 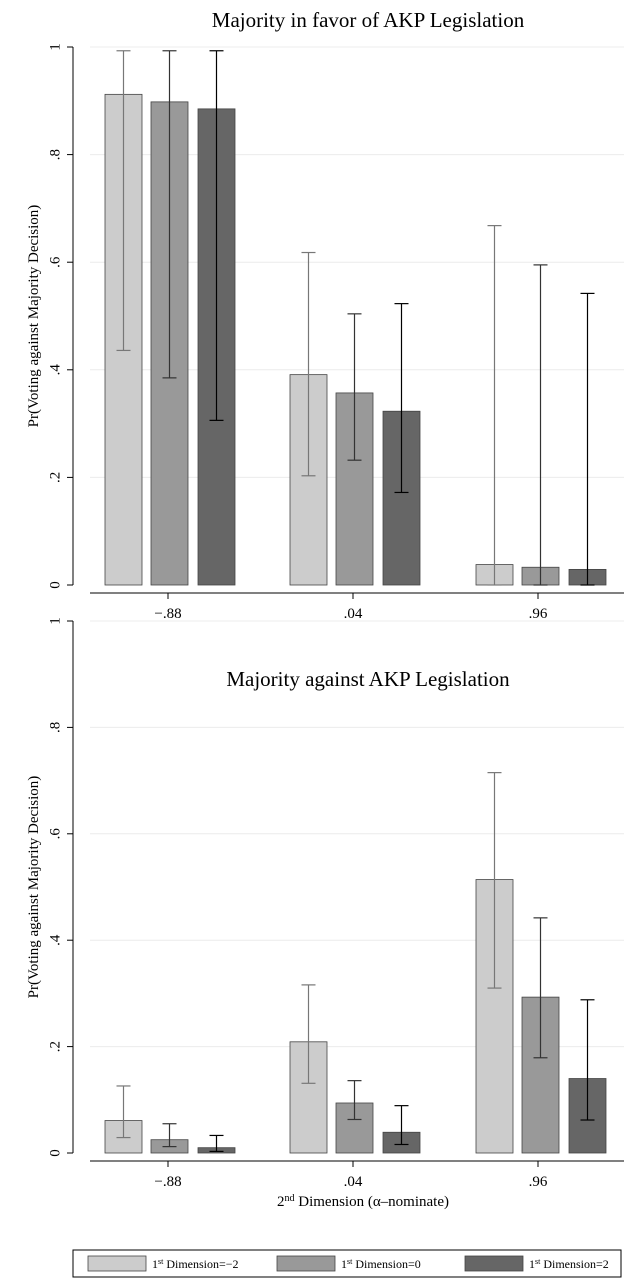 What do you see at coordinates (569, 1264) in the screenshot?
I see `legend-label: 1st Dimension=2` at bounding box center [569, 1264].